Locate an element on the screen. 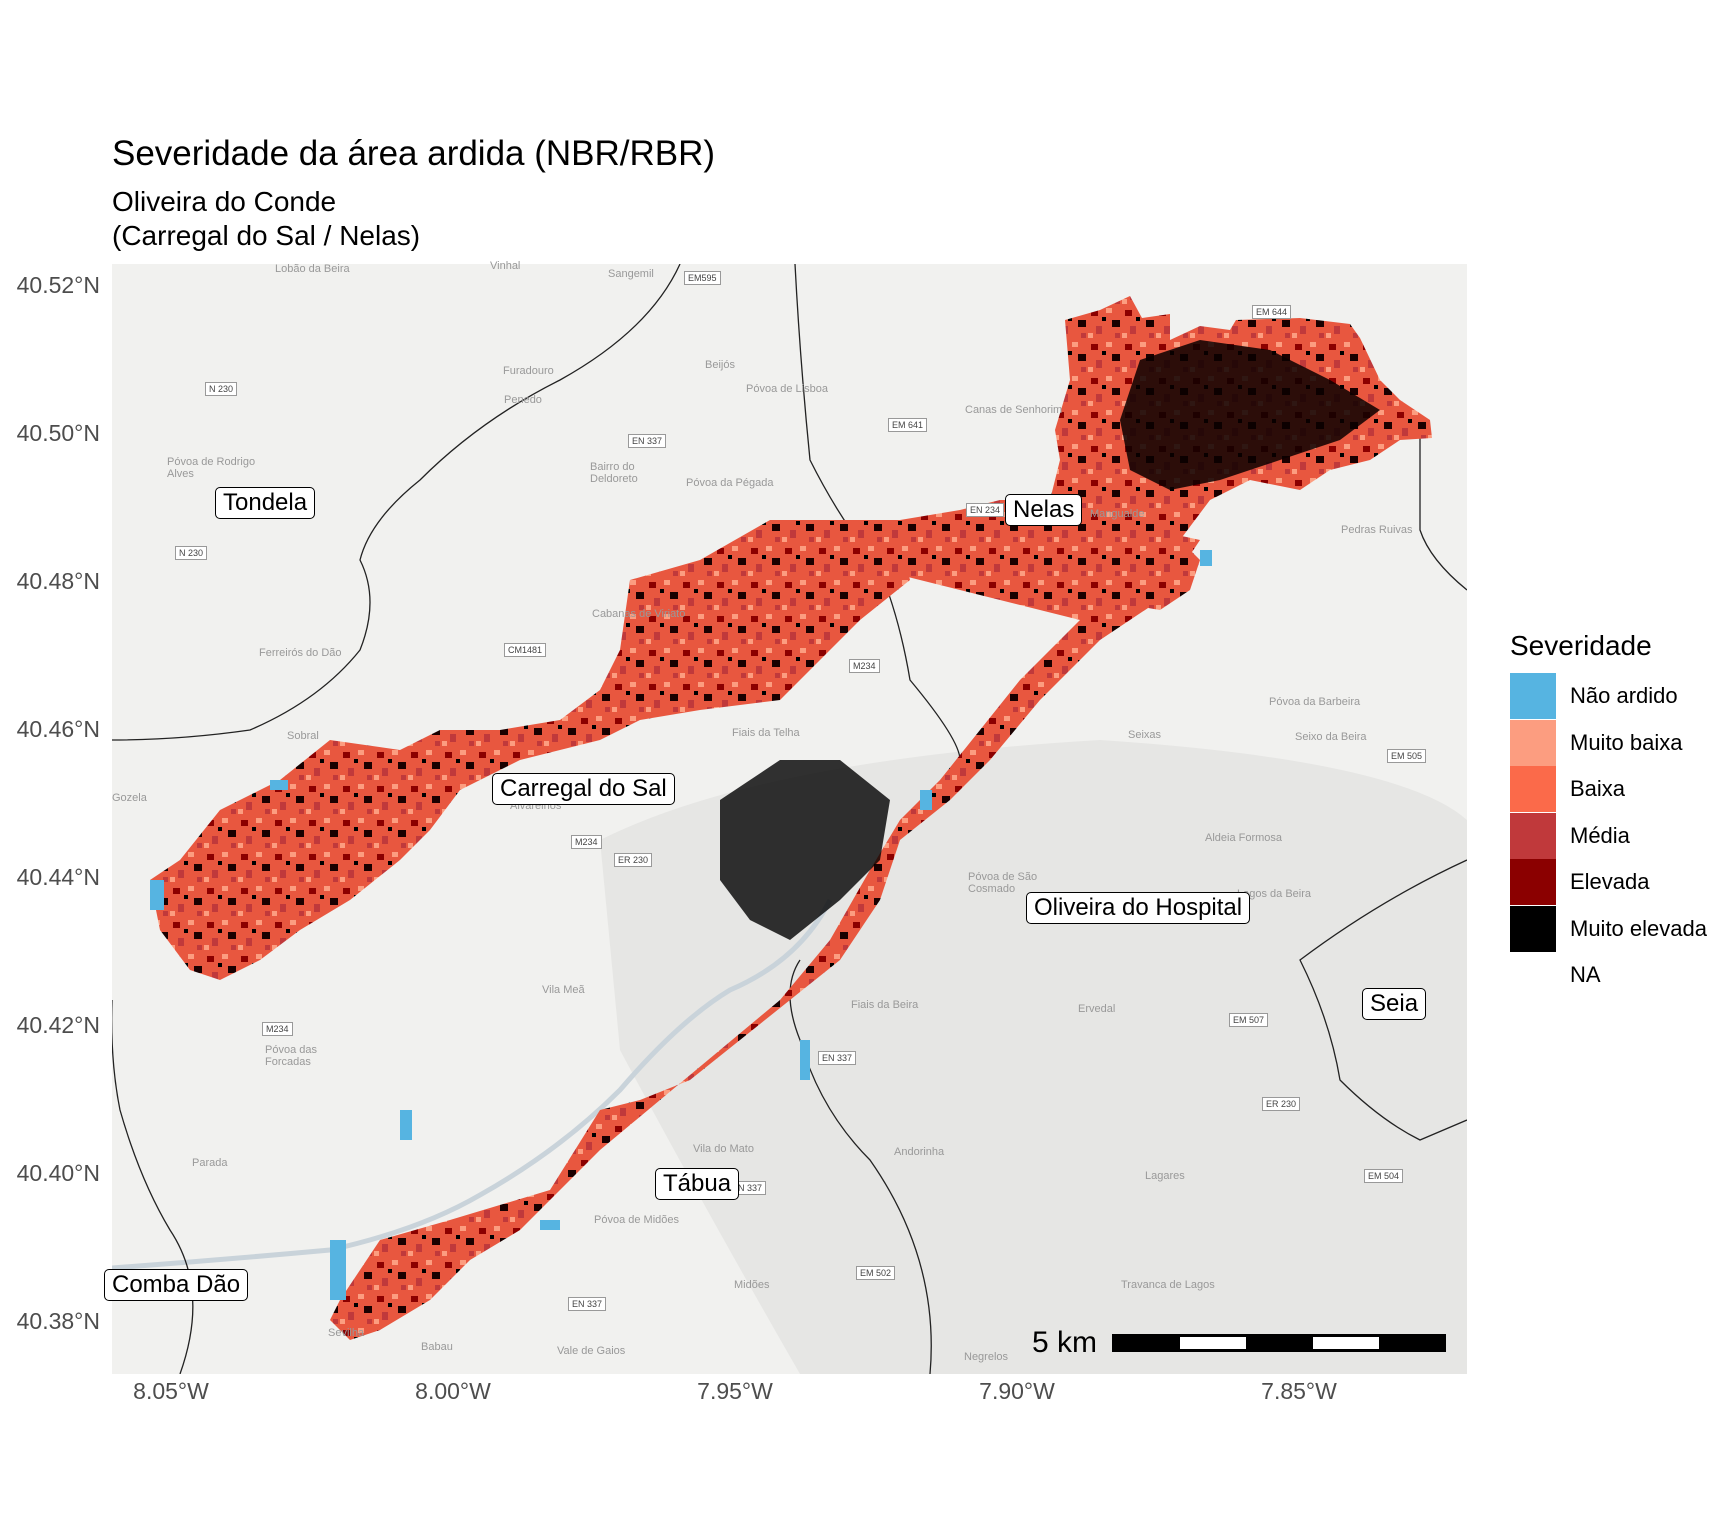 This screenshot has height=1536, width=1728. y-tick-label: 40.50°N is located at coordinates (58, 433).